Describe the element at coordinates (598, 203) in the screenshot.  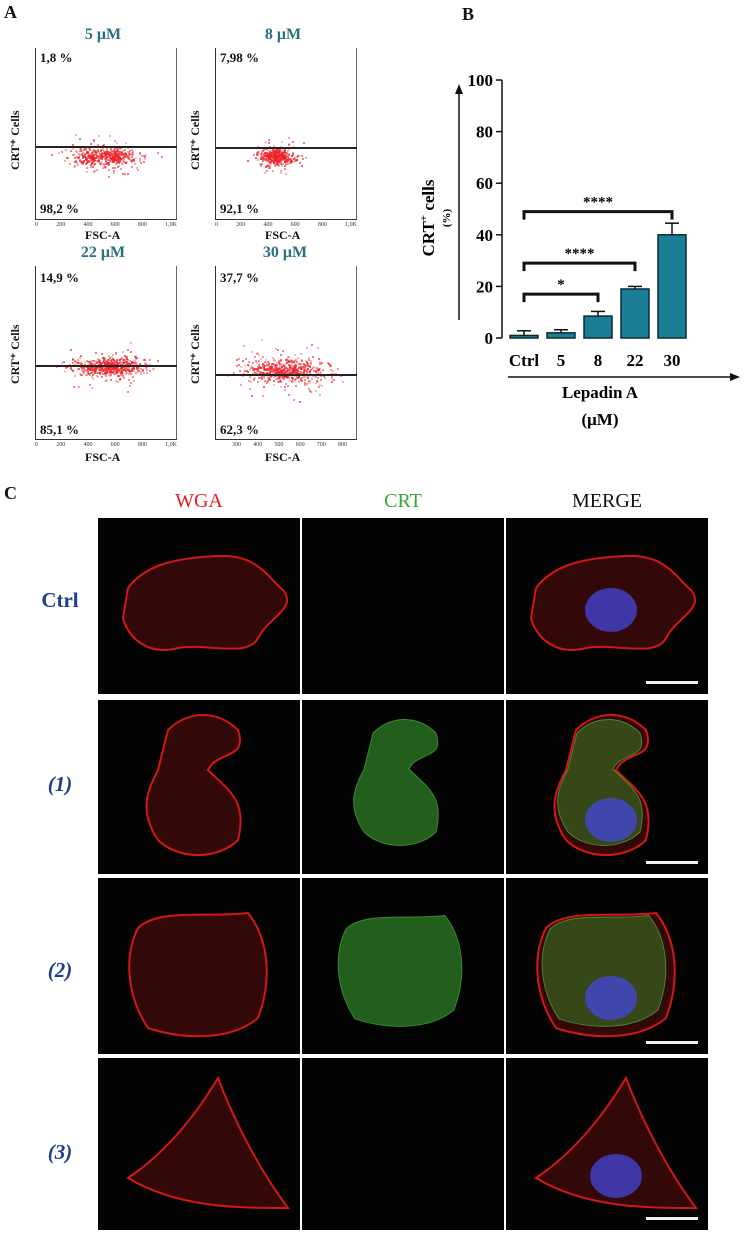
I see `significance-label: ****` at that location.